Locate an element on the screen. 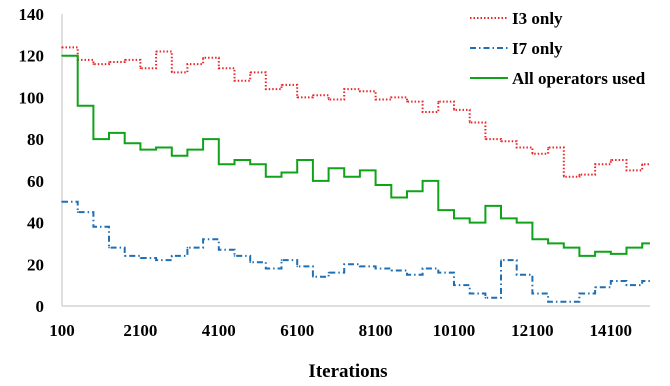  y-tick-label: 0 is located at coordinates (40, 306).